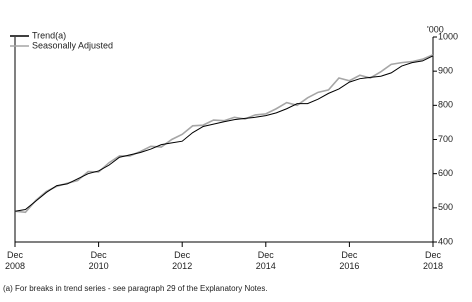 This screenshot has width=472, height=302. Describe the element at coordinates (445, 241) in the screenshot. I see `y-tick-label: 400` at that location.